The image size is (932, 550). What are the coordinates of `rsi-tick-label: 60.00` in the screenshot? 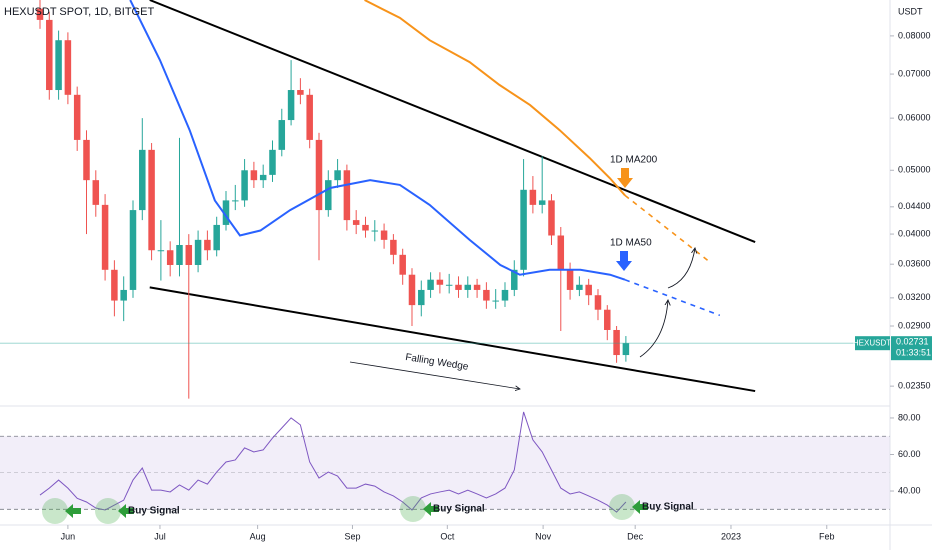 It's located at (909, 454).